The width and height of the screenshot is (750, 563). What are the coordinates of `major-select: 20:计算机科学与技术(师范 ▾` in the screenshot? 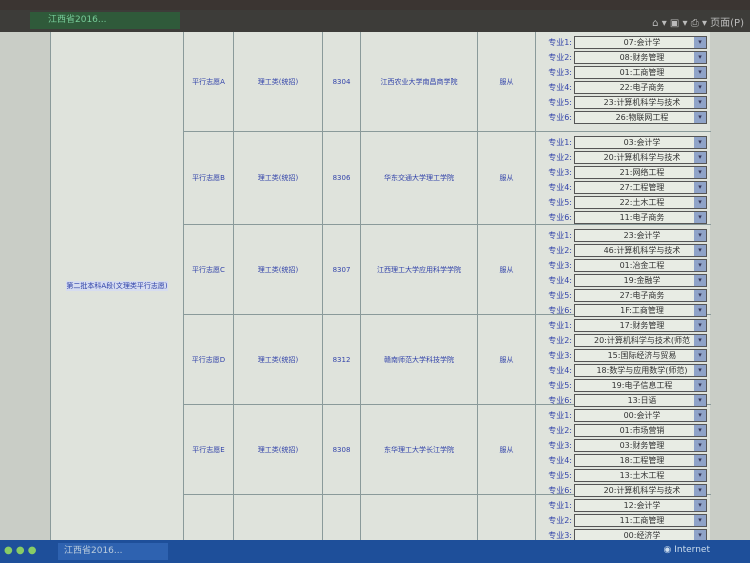 It's located at (640, 340).